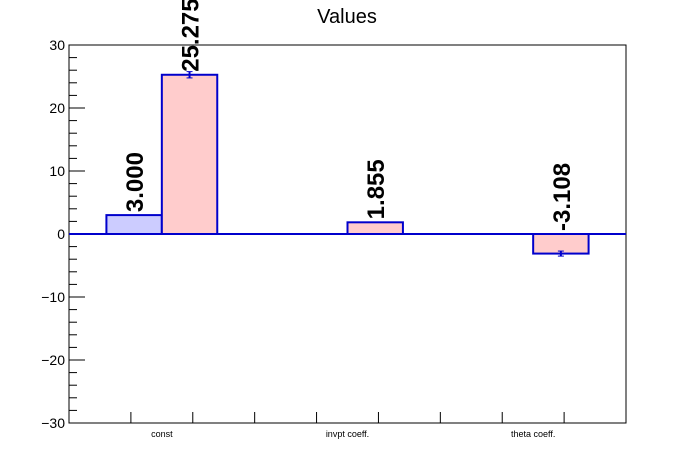 The height and width of the screenshot is (472, 696). Describe the element at coordinates (53, 423) in the screenshot. I see `y-tick-label: −30` at that location.